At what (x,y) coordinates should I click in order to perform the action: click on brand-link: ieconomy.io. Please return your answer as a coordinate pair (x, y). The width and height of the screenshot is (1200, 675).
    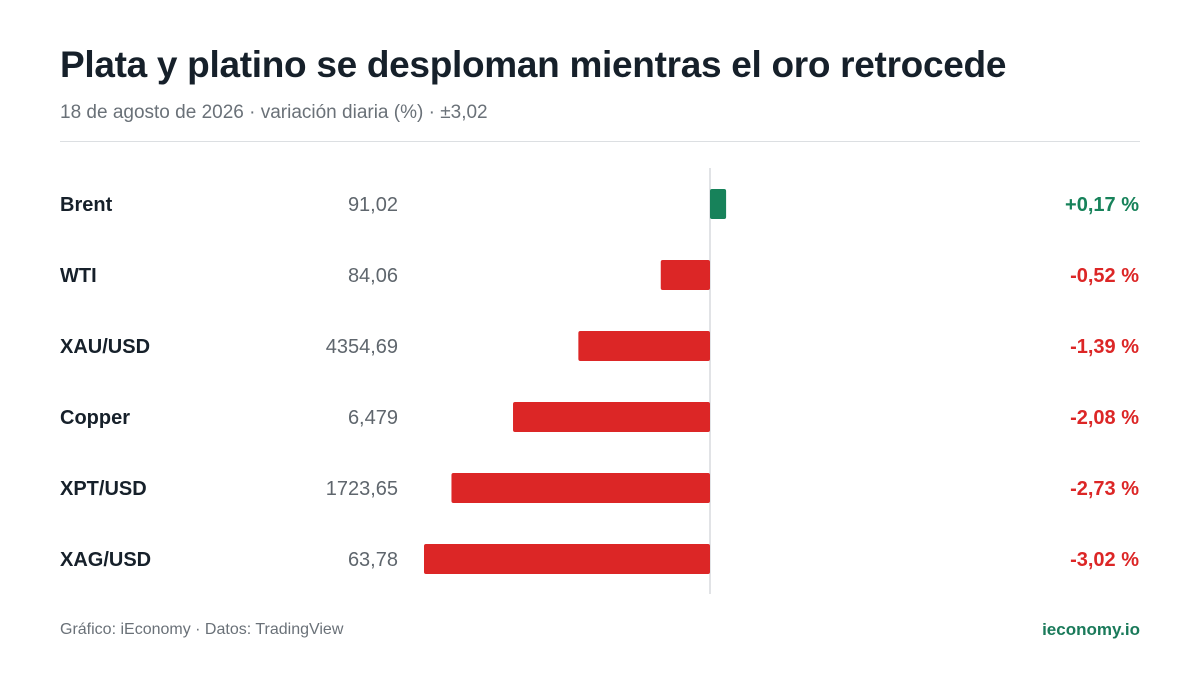
    Looking at the image, I should click on (1091, 629).